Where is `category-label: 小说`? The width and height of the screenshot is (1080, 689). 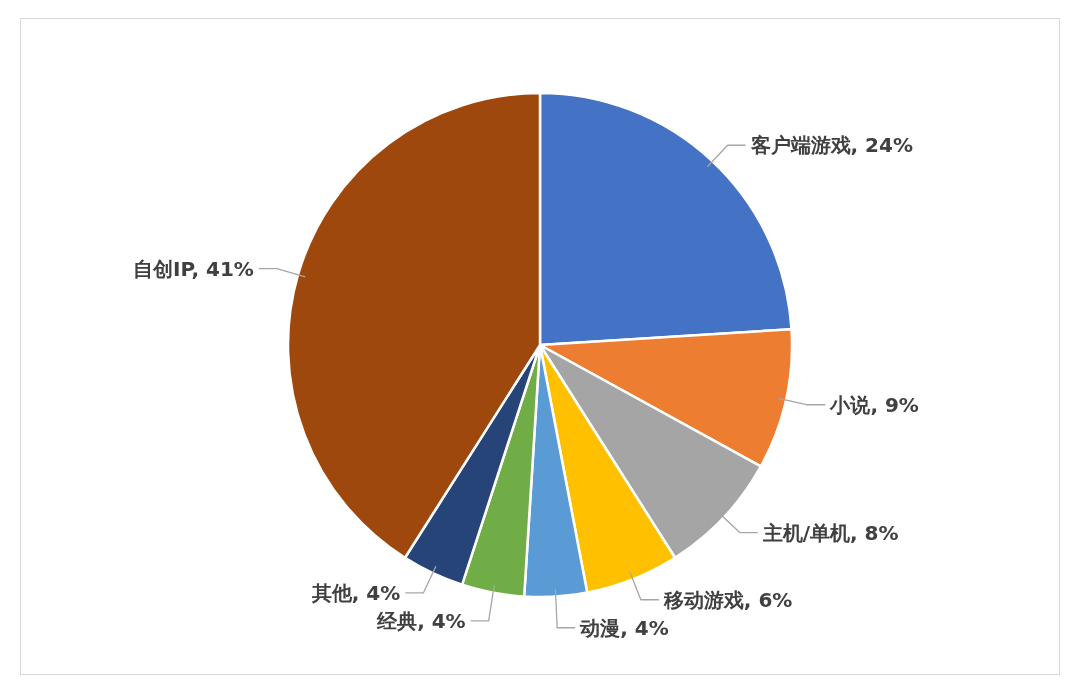
category-label: 小说 is located at coordinates (850, 404).